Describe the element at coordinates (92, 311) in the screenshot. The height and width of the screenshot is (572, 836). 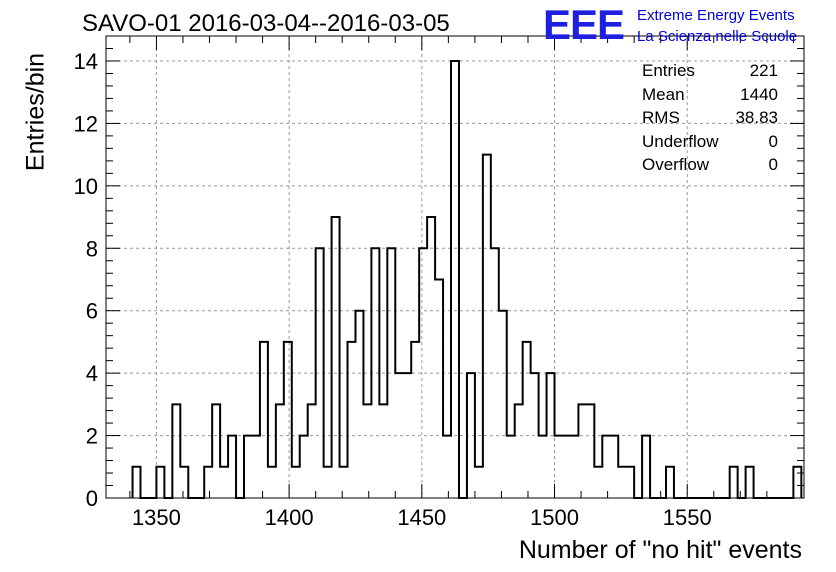
I see `y-tick-label: 6` at that location.